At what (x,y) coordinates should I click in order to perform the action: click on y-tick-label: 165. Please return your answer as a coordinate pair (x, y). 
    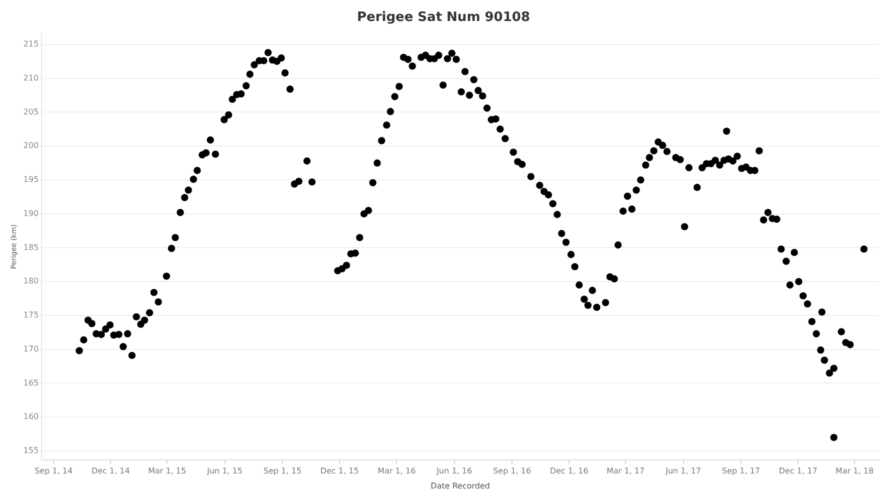
    Looking at the image, I should click on (31, 383).